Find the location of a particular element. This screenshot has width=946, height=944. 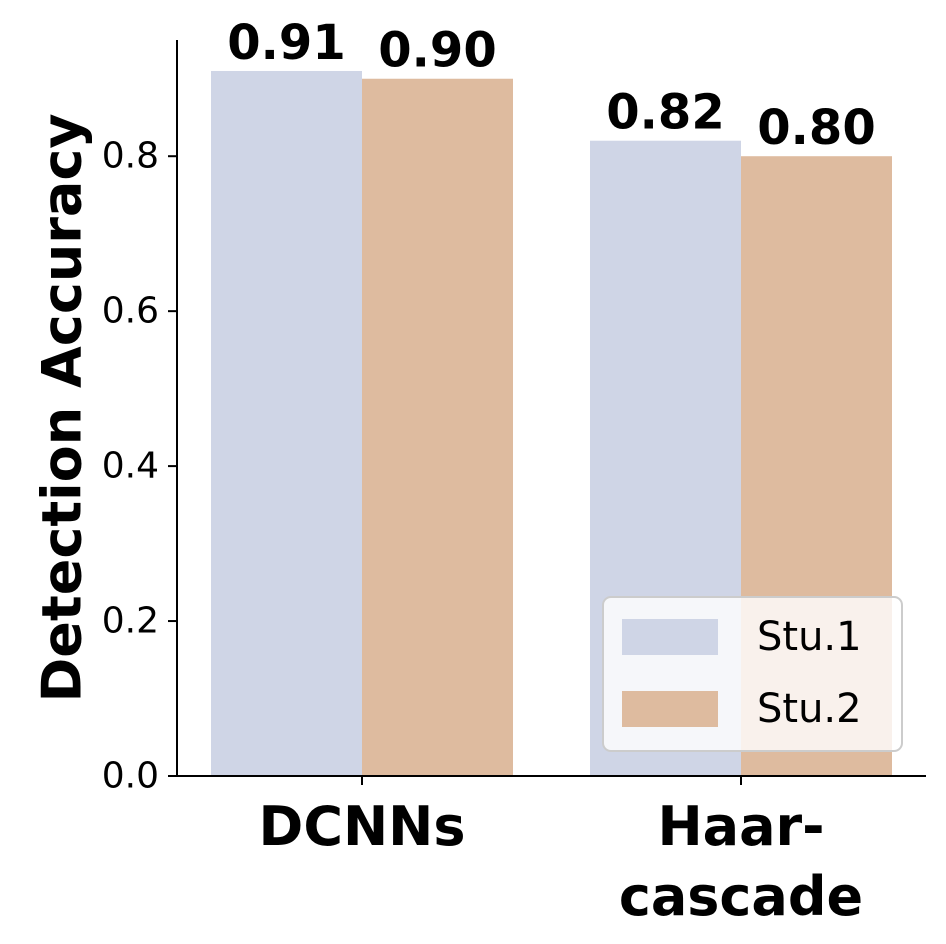

value-label: 0.90 is located at coordinates (437, 51).